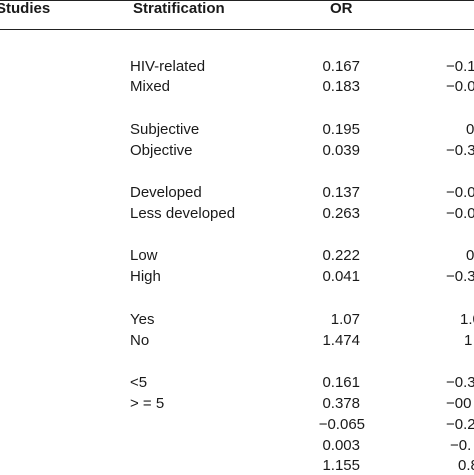 The width and height of the screenshot is (474, 475). Describe the element at coordinates (139, 382) in the screenshot. I see `stratification-cell: <5` at that location.